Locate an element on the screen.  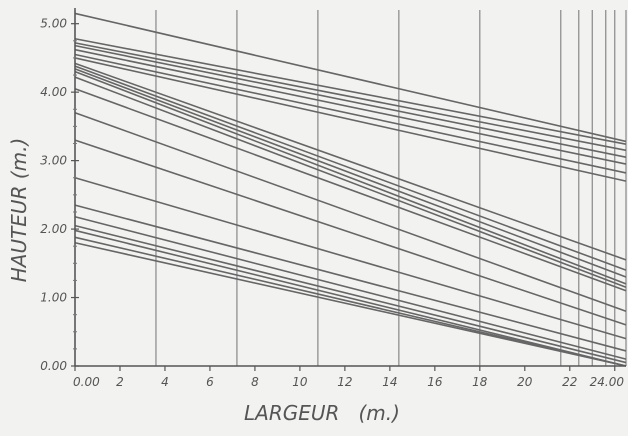
x-tick-label: 2 is located at coordinates (120, 382).